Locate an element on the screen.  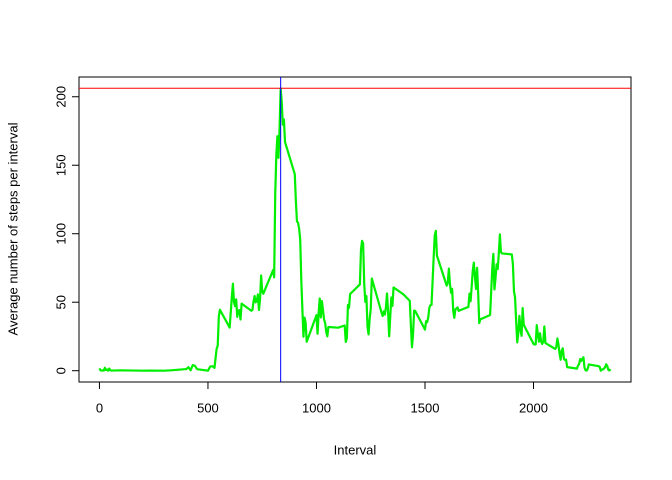
x-axis-label: Interval is located at coordinates (355, 449).